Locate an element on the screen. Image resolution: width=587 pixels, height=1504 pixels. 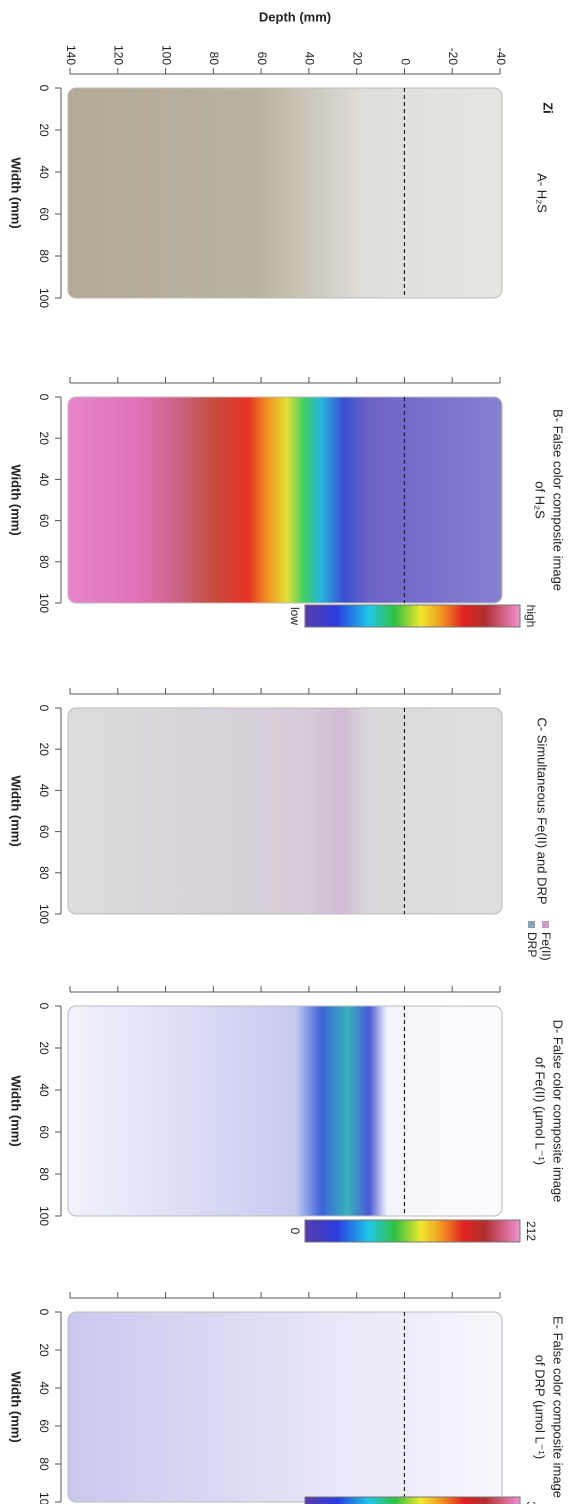
y-tick-label: 80 is located at coordinates (214, 59).